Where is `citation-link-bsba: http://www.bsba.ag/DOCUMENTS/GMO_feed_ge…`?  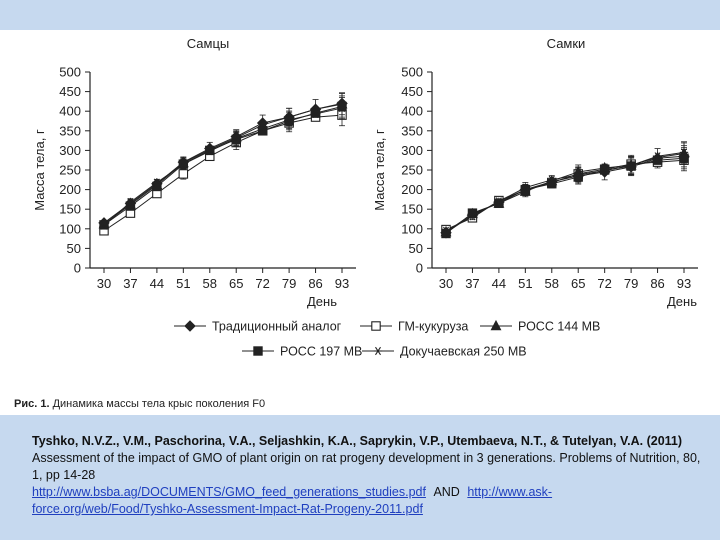
citation-link-bsba: http://www.bsba.ag/DOCUMENTS/GMO_feed_ge… is located at coordinates (229, 492).